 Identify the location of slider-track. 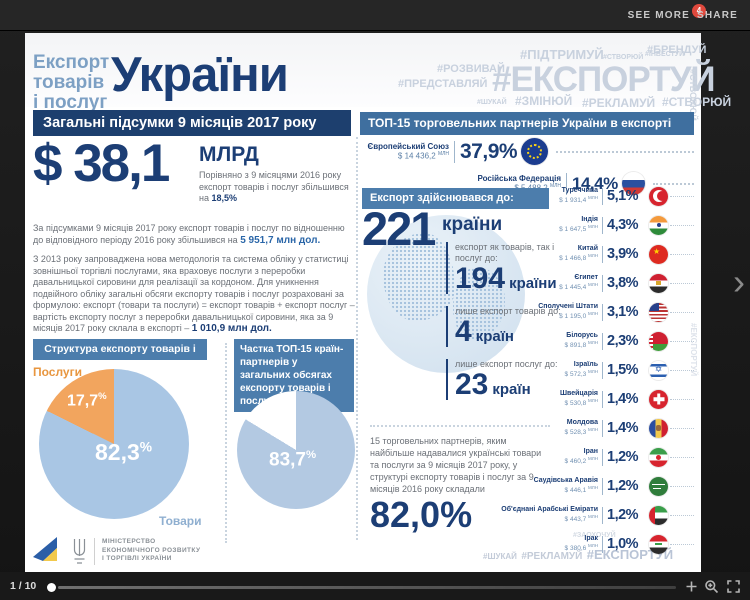
(367, 587).